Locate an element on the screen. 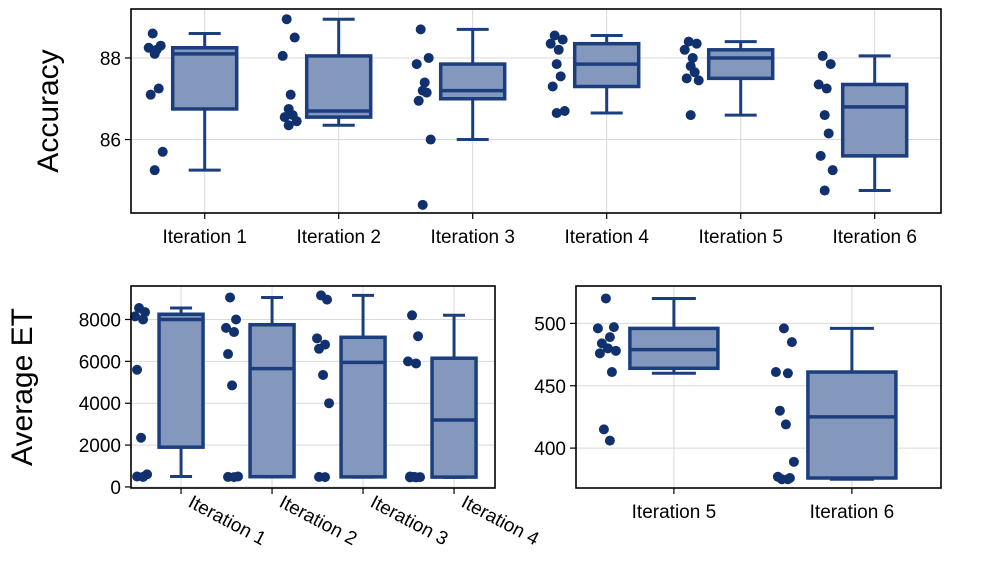  y-tick-label: 8000 is located at coordinates (100, 320).